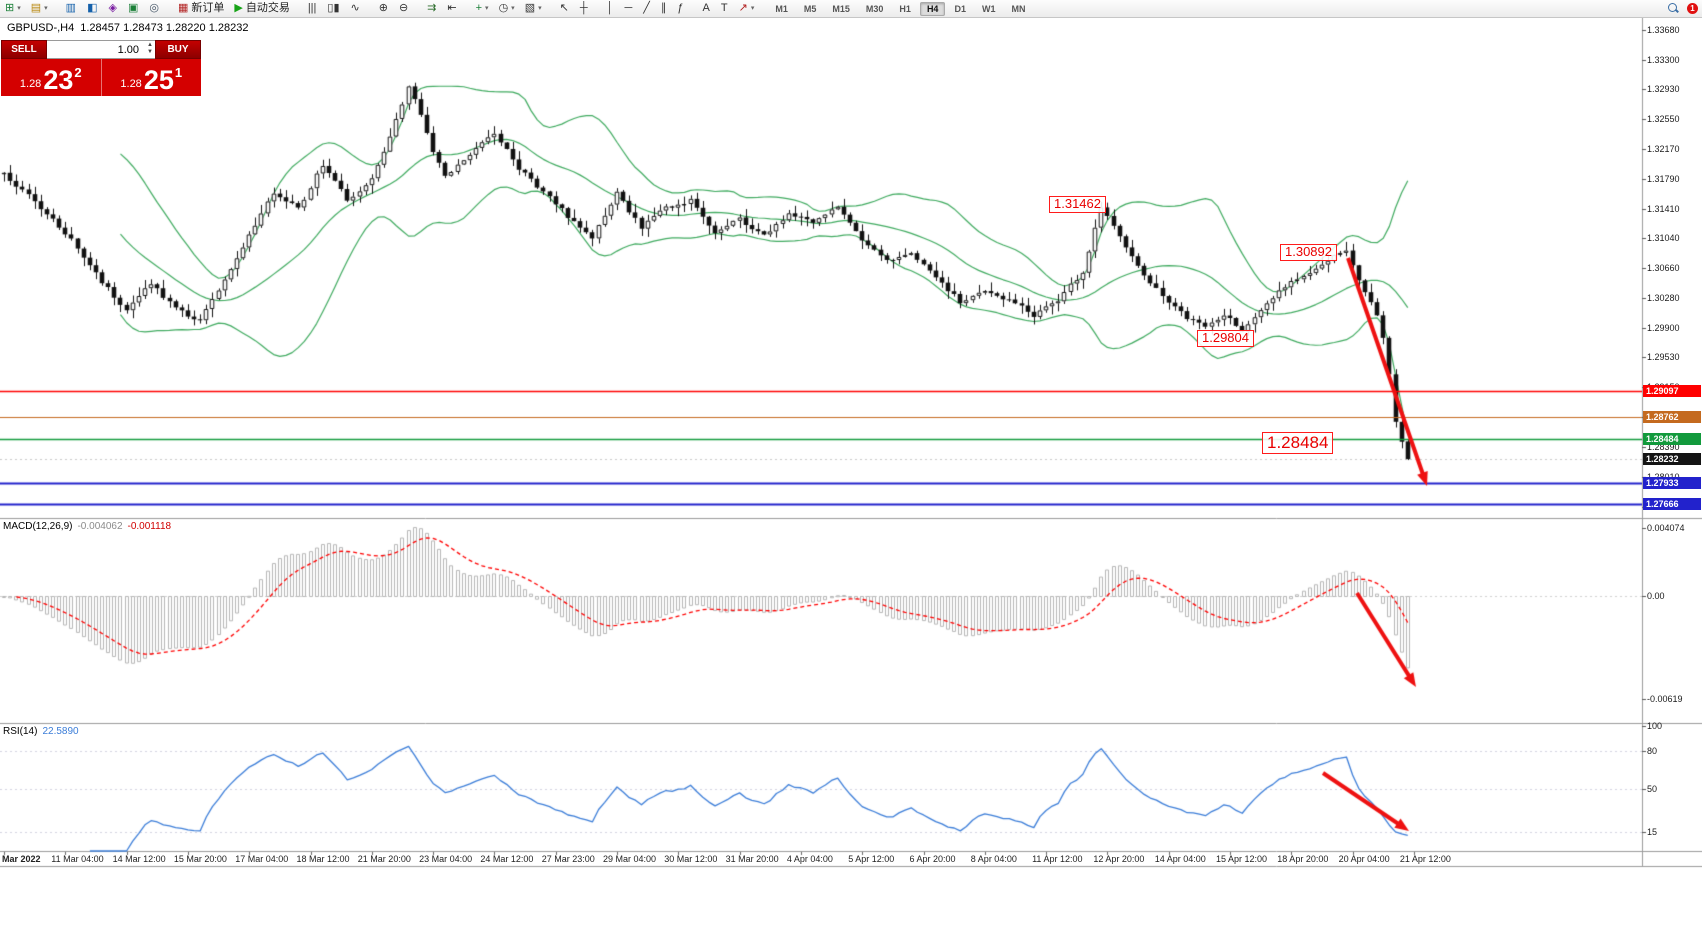  What do you see at coordinates (584, 8) in the screenshot?
I see `crosshair-icon: ┼` at bounding box center [584, 8].